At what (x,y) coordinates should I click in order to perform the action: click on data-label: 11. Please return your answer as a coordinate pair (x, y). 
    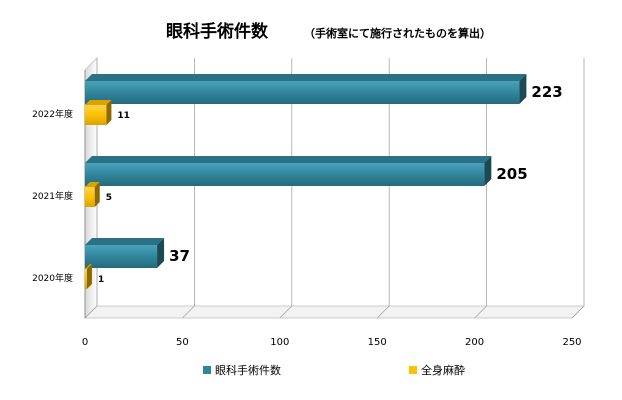
    Looking at the image, I should click on (123, 116).